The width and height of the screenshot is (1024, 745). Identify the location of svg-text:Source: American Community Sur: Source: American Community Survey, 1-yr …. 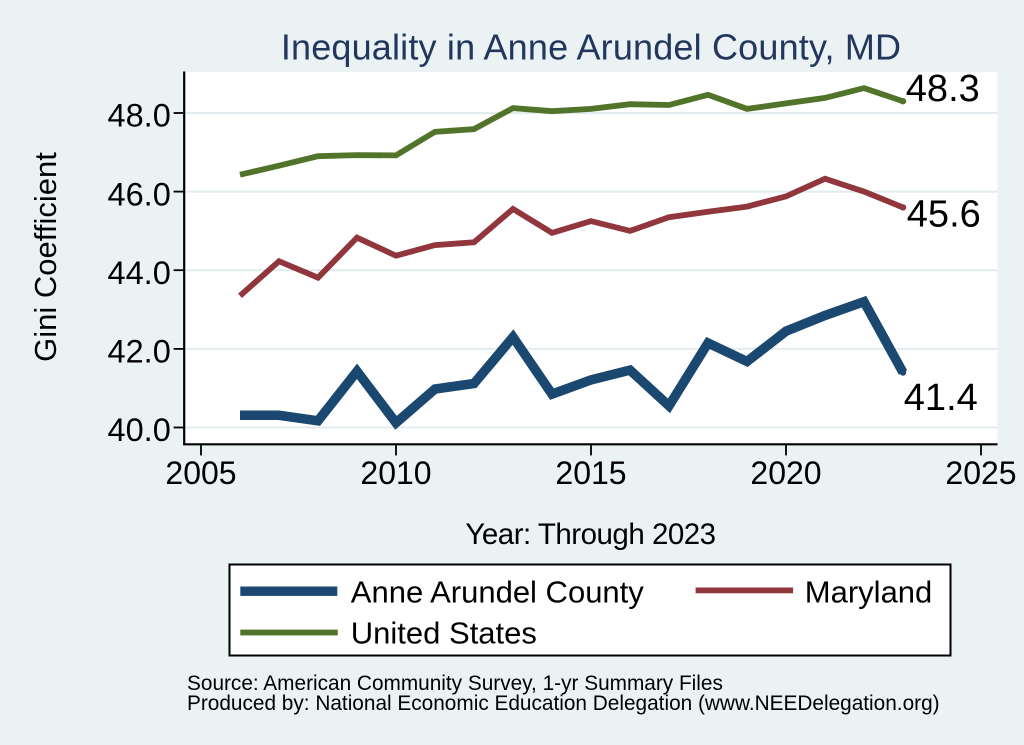
(455, 683).